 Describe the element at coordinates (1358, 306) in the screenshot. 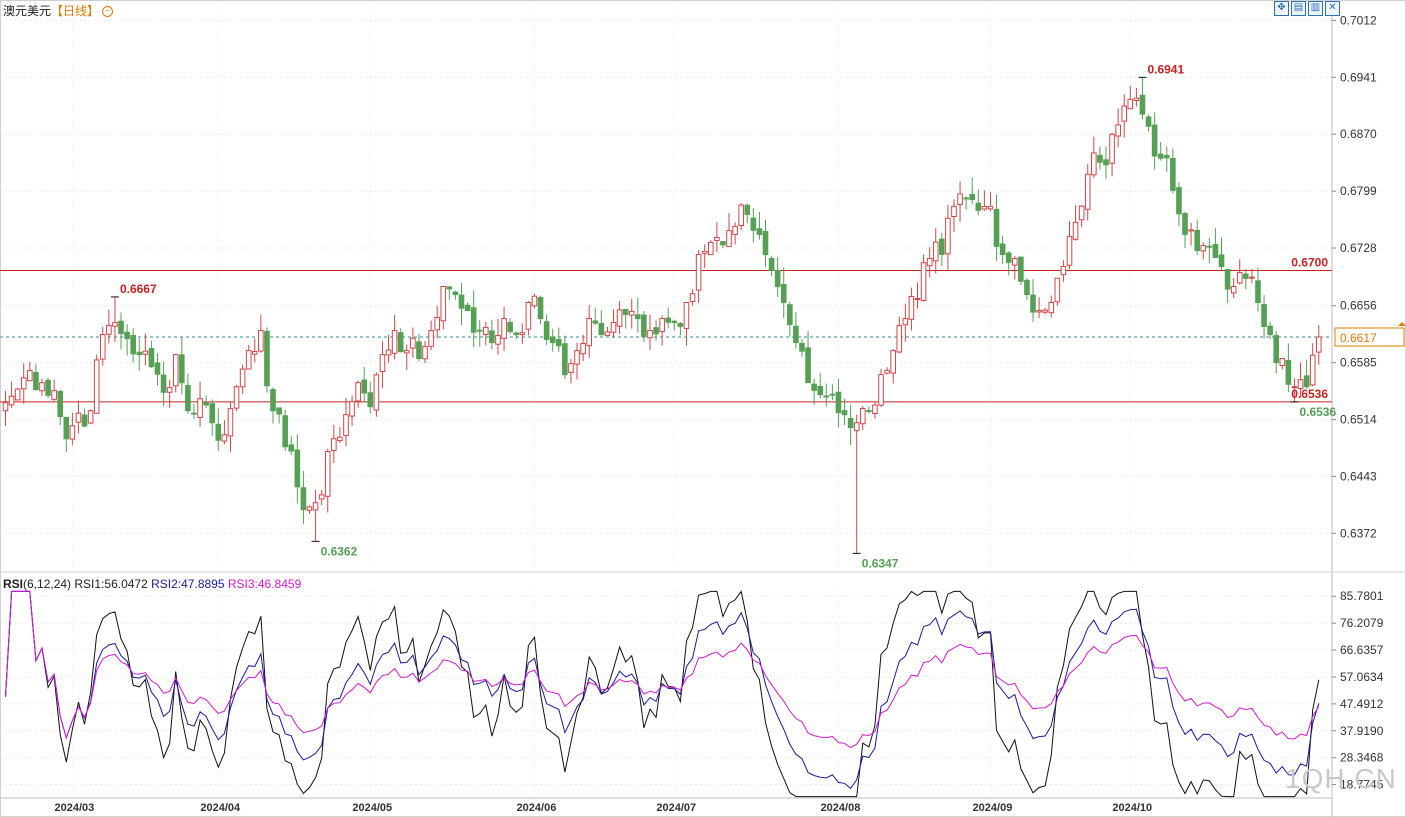

I see `y-tick-label: 0.6656` at that location.